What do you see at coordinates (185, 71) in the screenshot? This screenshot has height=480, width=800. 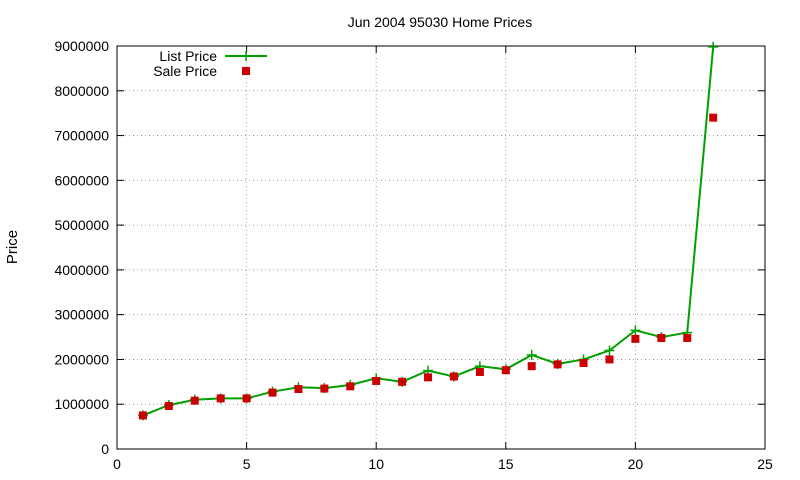 I see `legend-label: Sale Price` at bounding box center [185, 71].